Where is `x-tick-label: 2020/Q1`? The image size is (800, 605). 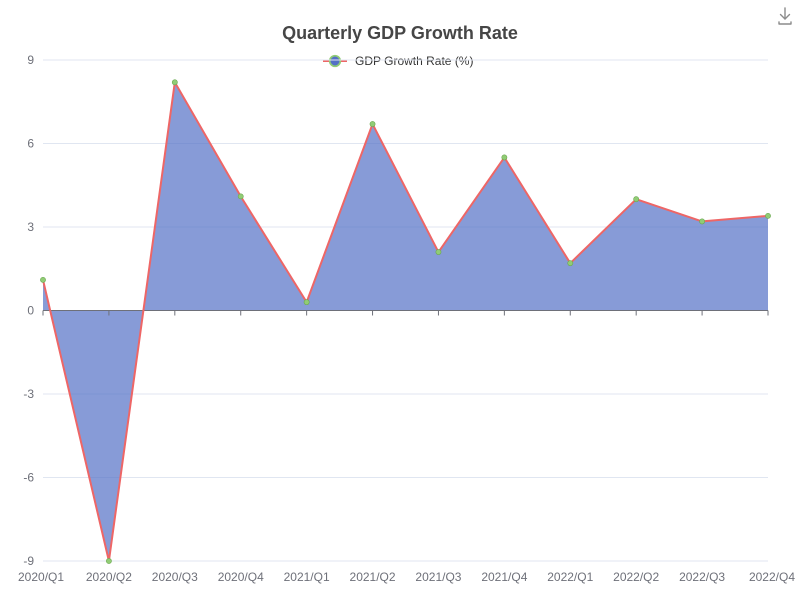 x-tick-label: 2020/Q1 is located at coordinates (41, 577).